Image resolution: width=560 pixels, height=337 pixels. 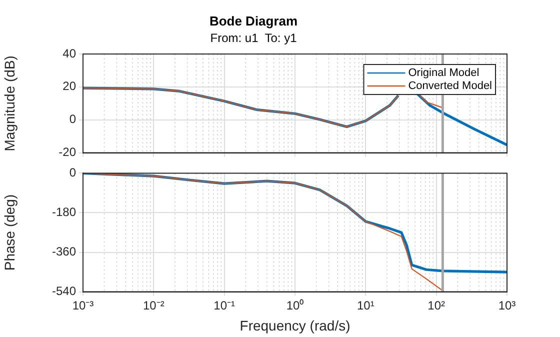 What do you see at coordinates (437, 305) in the screenshot?
I see `x-tick-label: 10²` at bounding box center [437, 305].